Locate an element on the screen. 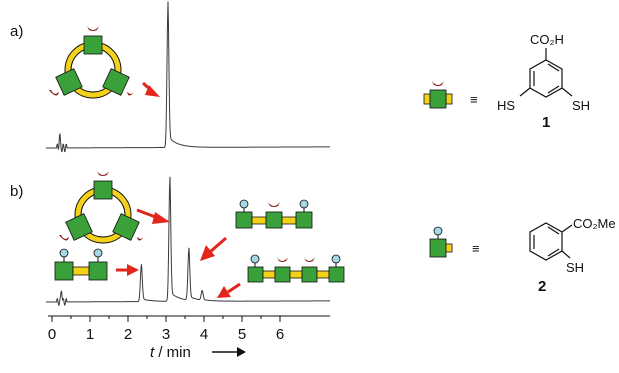  axis-direction-arrow-icon is located at coordinates (229, 352).